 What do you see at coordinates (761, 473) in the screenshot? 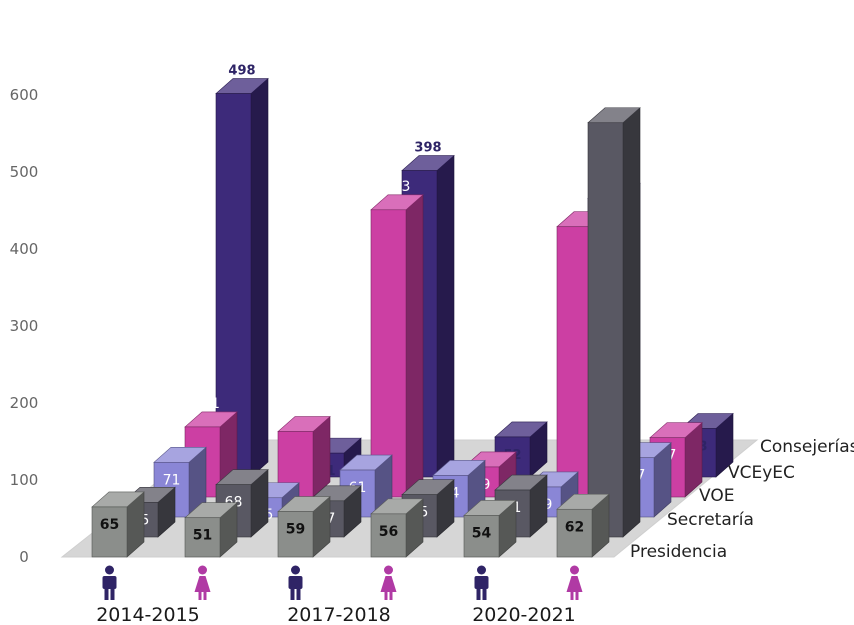
I see `row-label: VCEyEC` at bounding box center [761, 473].